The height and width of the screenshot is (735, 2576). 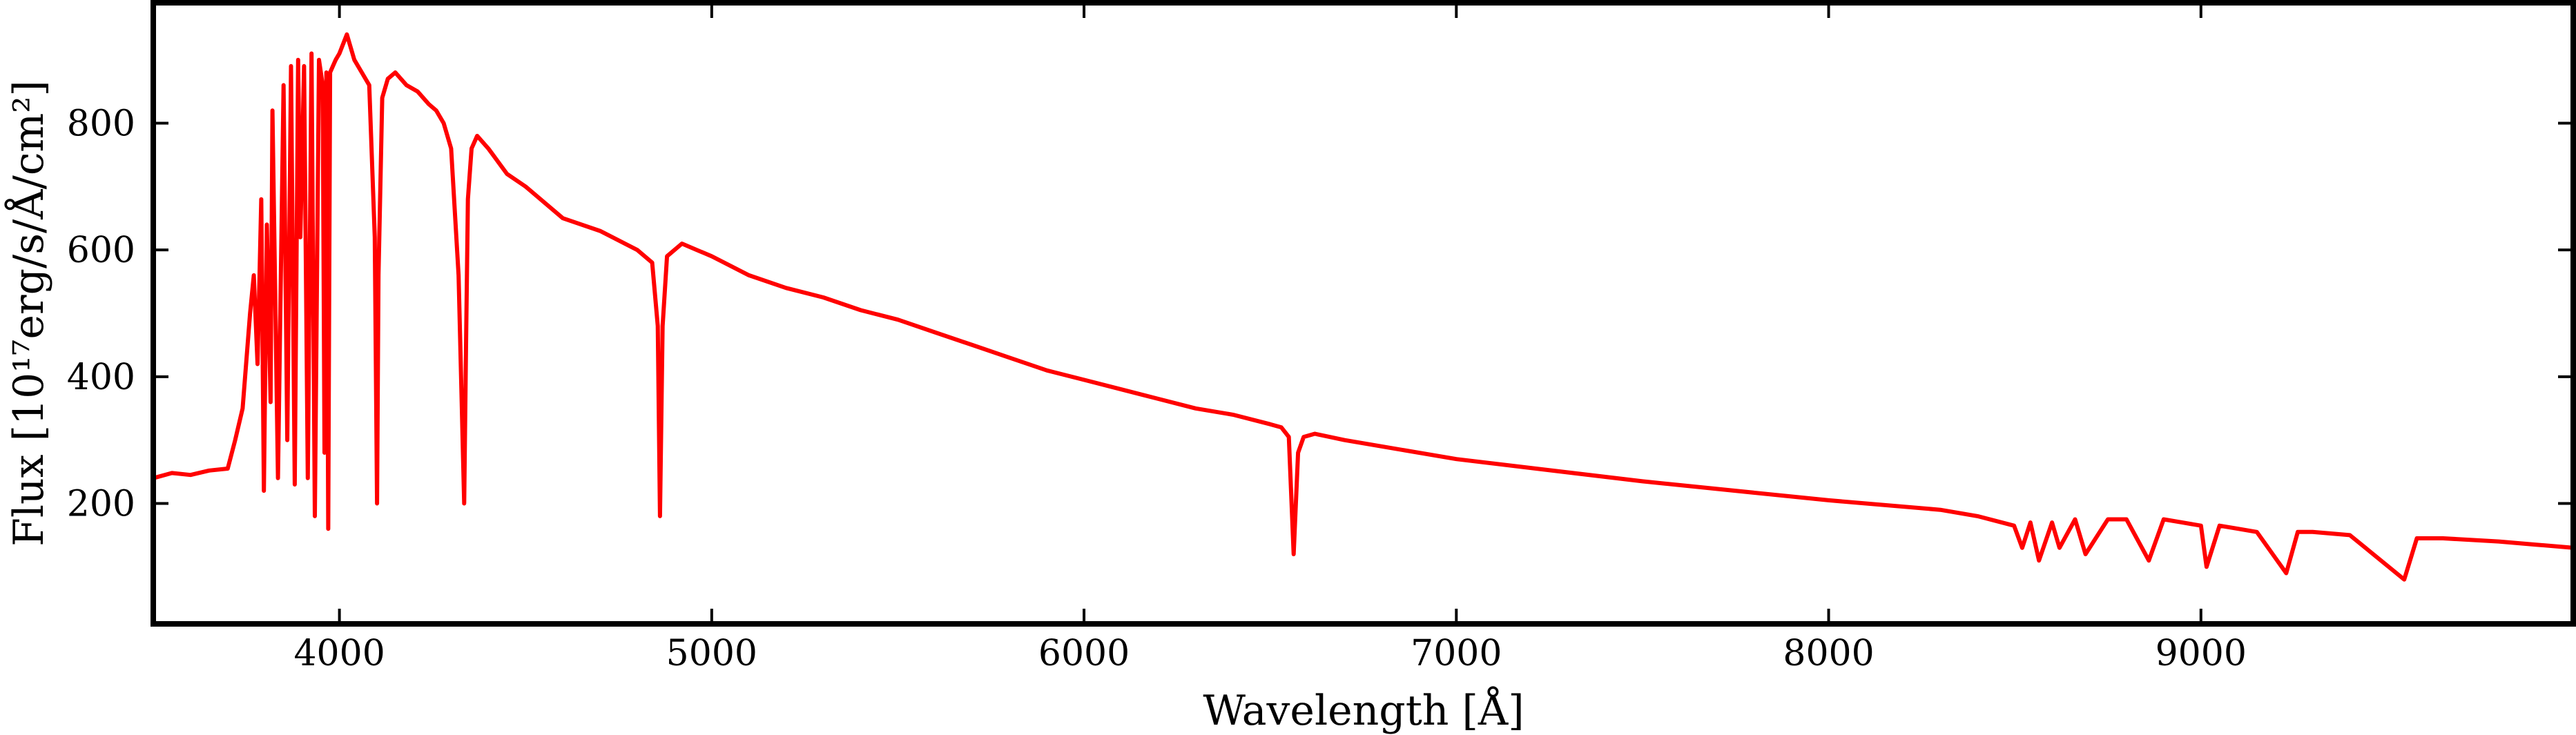 I want to click on y-tick-label: 200, so click(x=101, y=504).